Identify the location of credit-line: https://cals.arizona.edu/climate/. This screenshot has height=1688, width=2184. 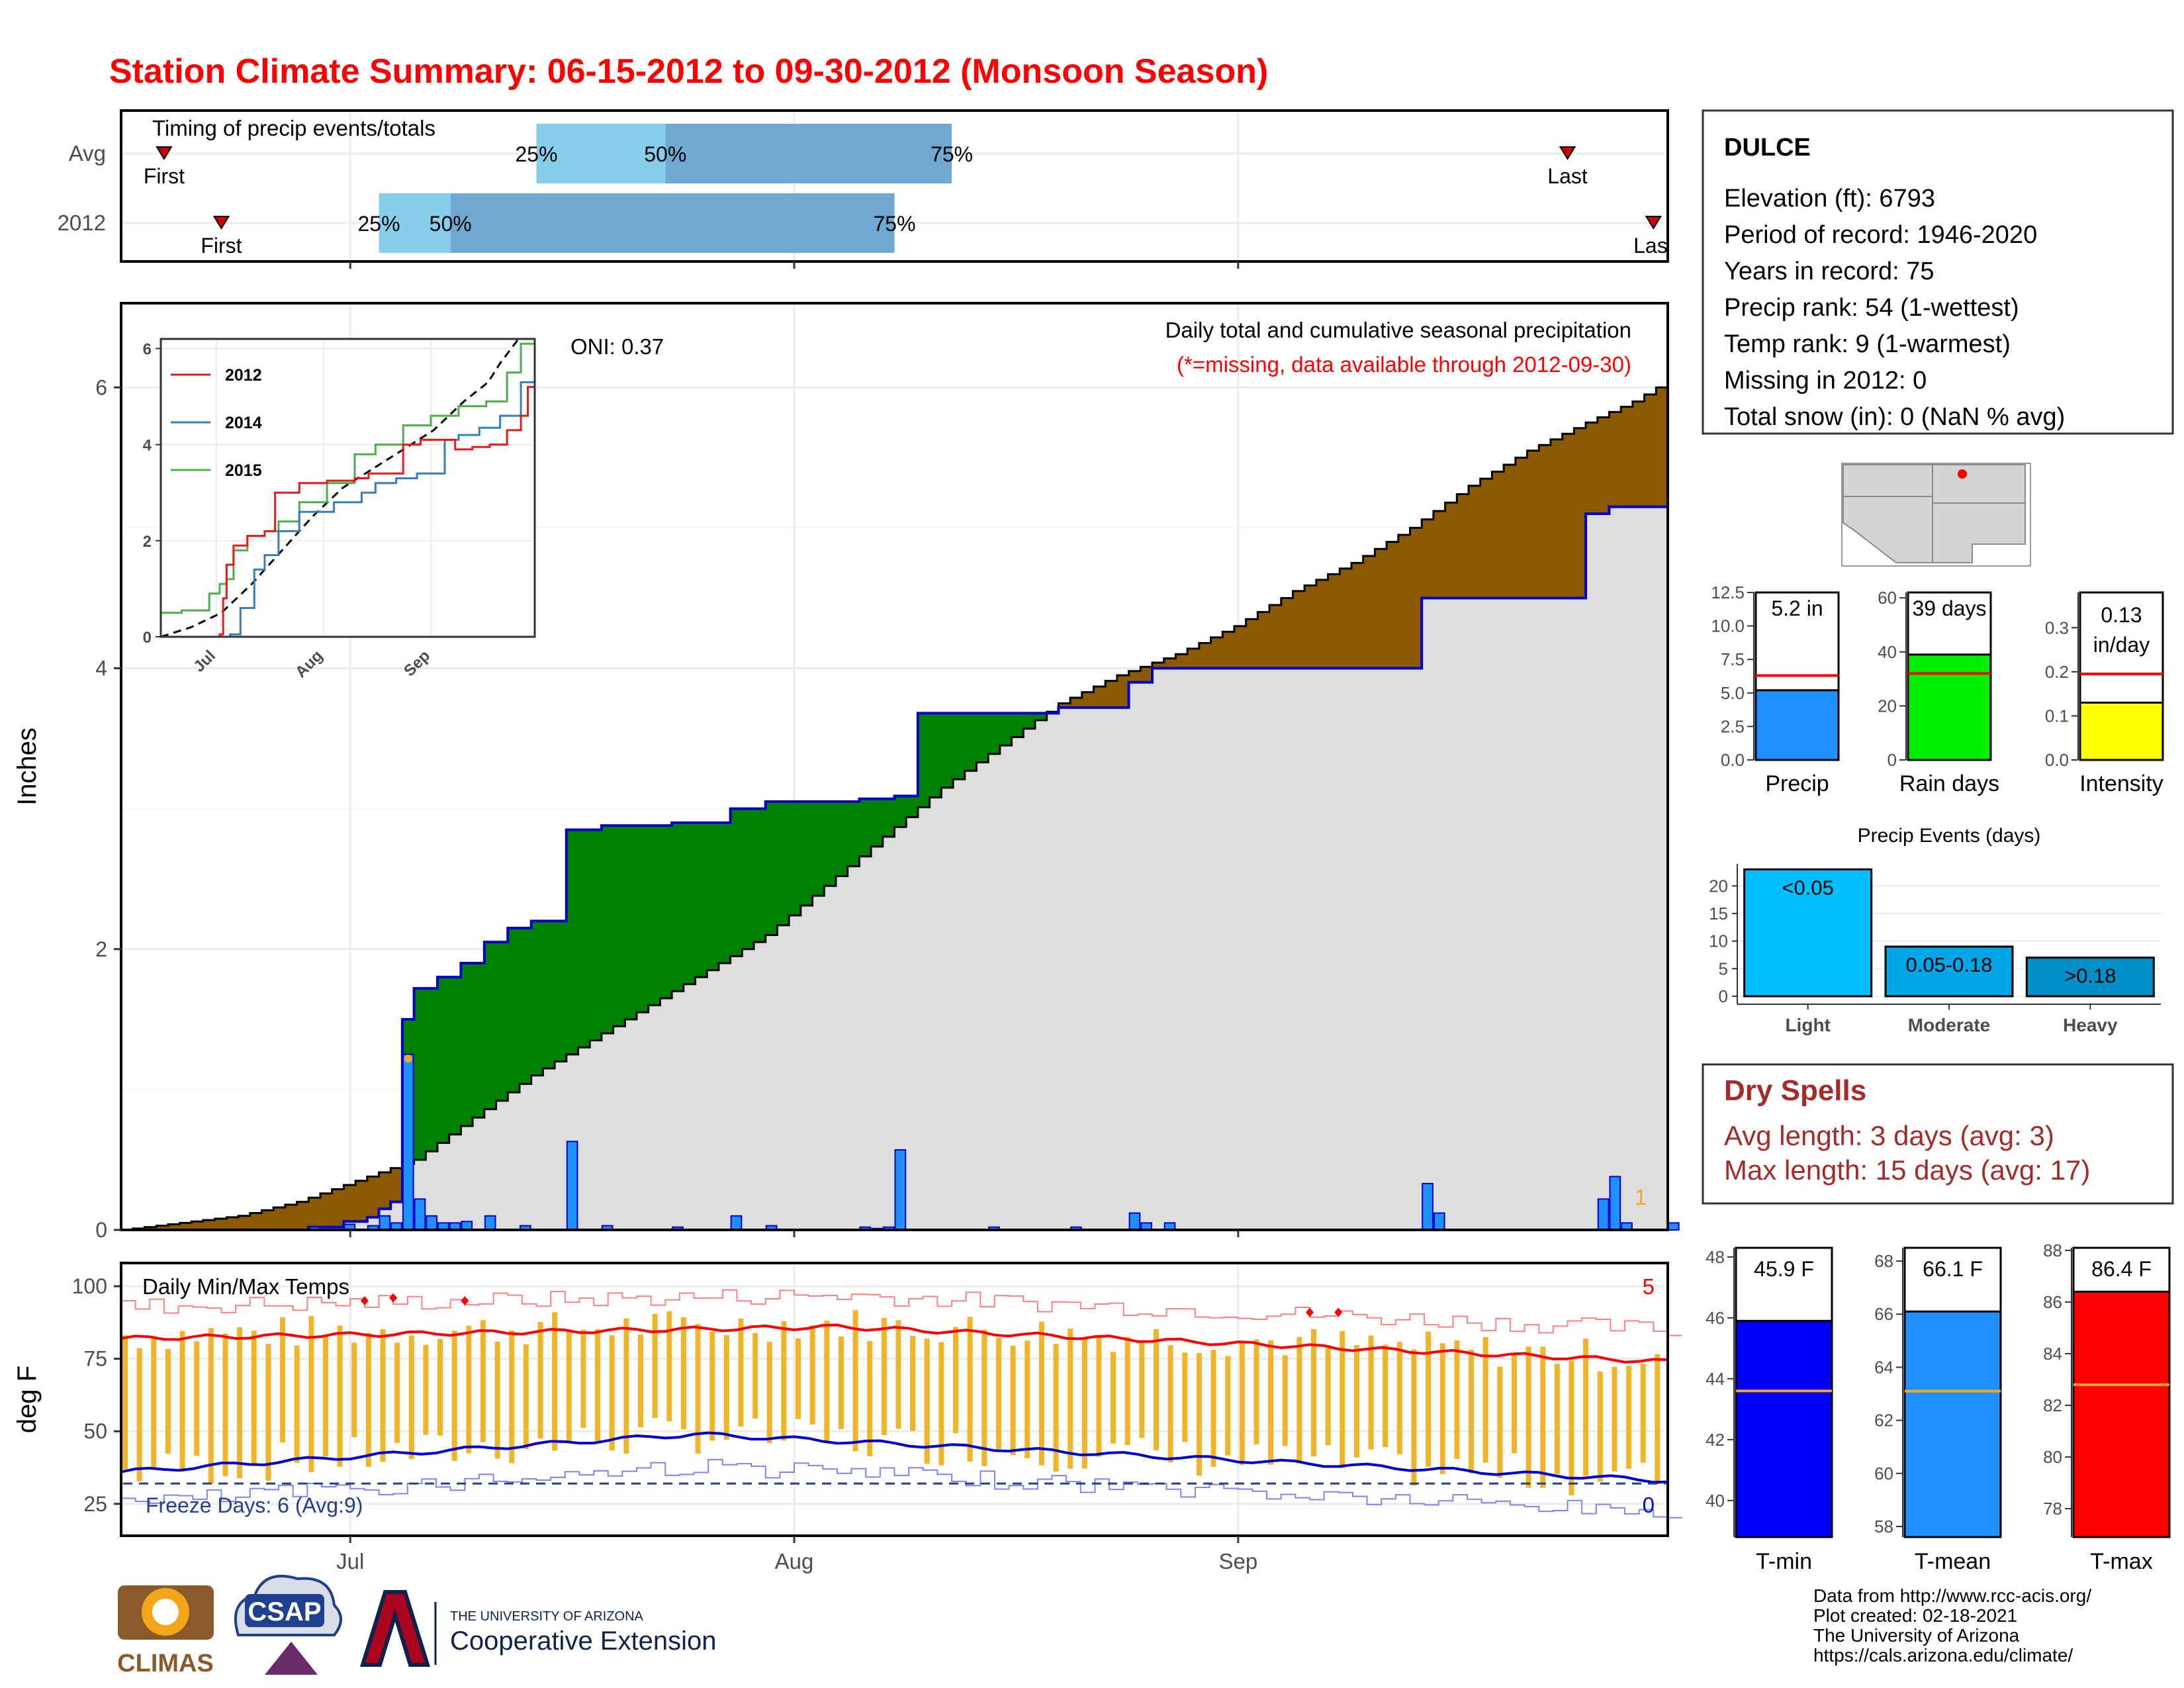
(1943, 1655).